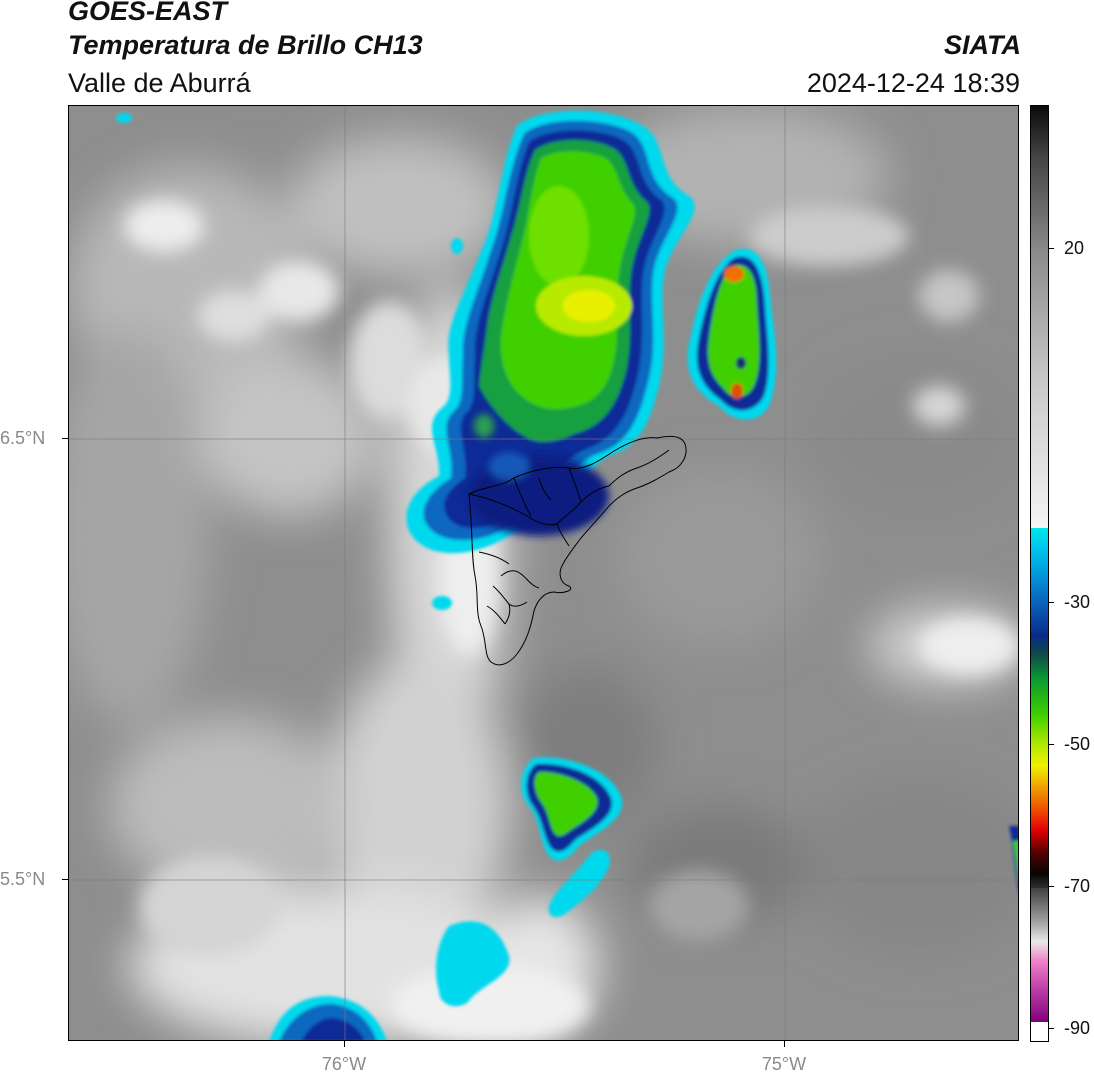  What do you see at coordinates (784, 1064) in the screenshot?
I see `lon-label-75W: 75°W` at bounding box center [784, 1064].